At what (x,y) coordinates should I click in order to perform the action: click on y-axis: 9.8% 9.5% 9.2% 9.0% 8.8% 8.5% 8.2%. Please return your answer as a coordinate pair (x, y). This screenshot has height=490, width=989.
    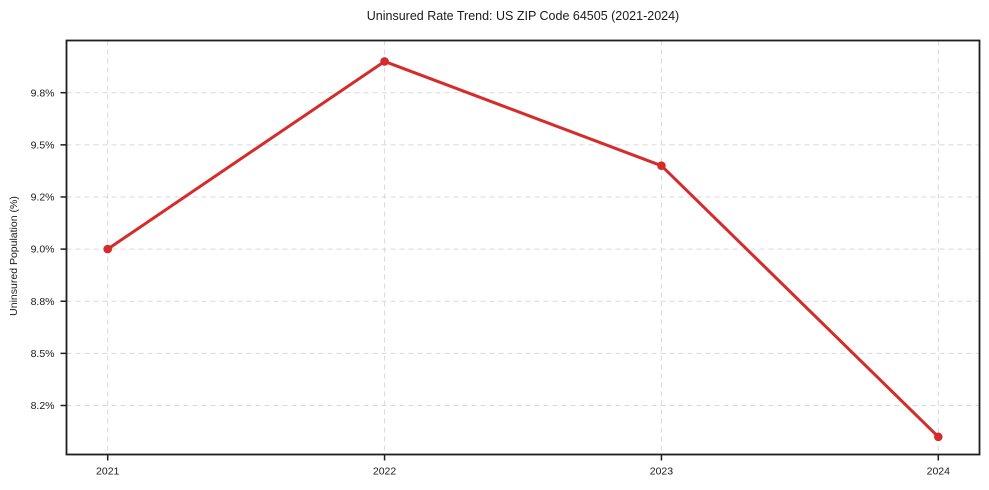
    Looking at the image, I should click on (49, 249).